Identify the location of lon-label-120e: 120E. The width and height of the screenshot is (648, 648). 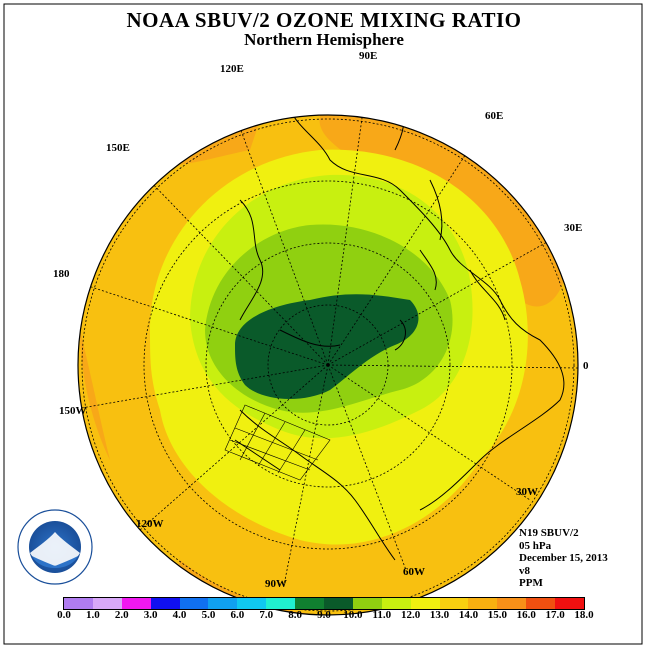
(232, 69).